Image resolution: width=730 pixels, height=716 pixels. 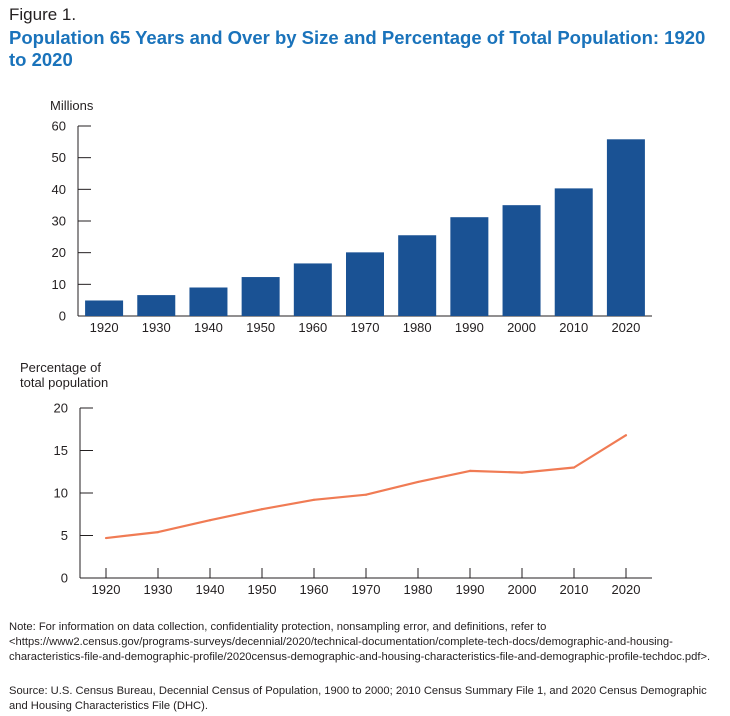 What do you see at coordinates (417, 327) in the screenshot?
I see `bar-x-tick-label: 1980` at bounding box center [417, 327].